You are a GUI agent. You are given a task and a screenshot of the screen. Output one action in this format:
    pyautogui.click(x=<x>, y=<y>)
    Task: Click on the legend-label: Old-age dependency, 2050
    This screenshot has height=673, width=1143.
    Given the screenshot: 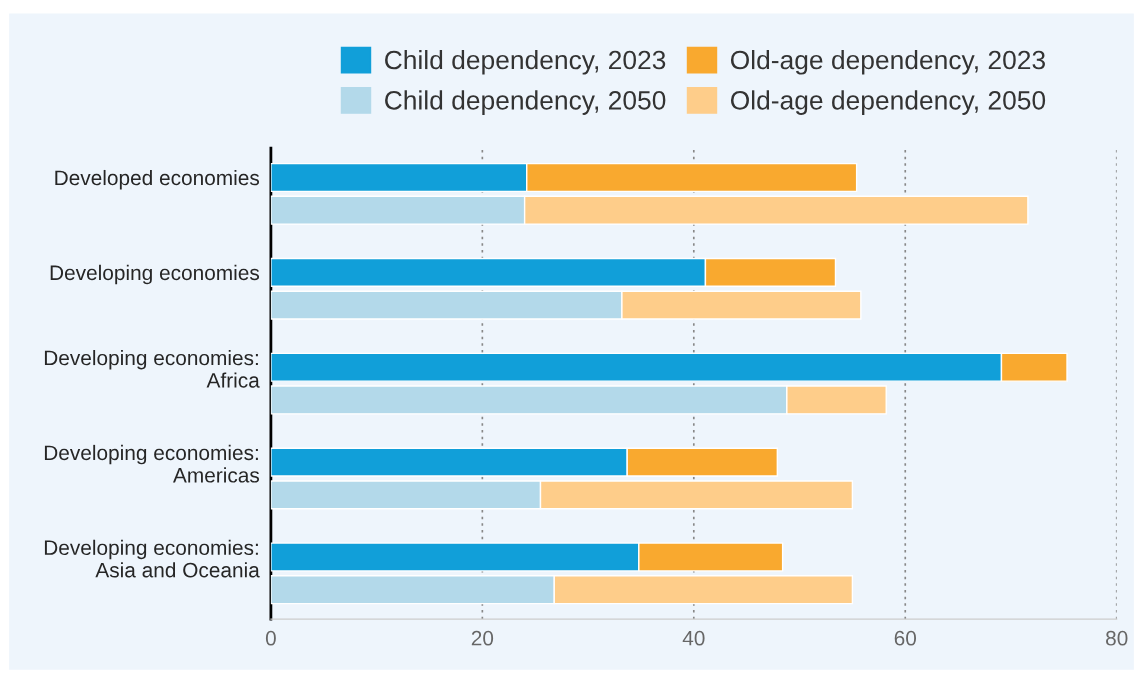 What is the action you would take?
    pyautogui.click(x=888, y=102)
    